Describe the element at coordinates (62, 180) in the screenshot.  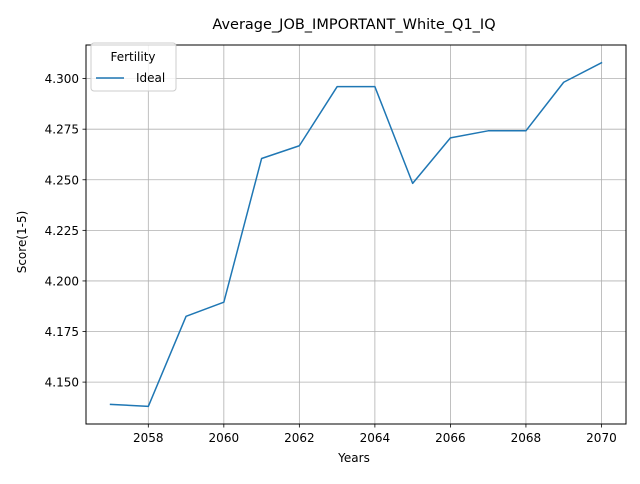
I see `y-tick-label: 4.250` at that location.